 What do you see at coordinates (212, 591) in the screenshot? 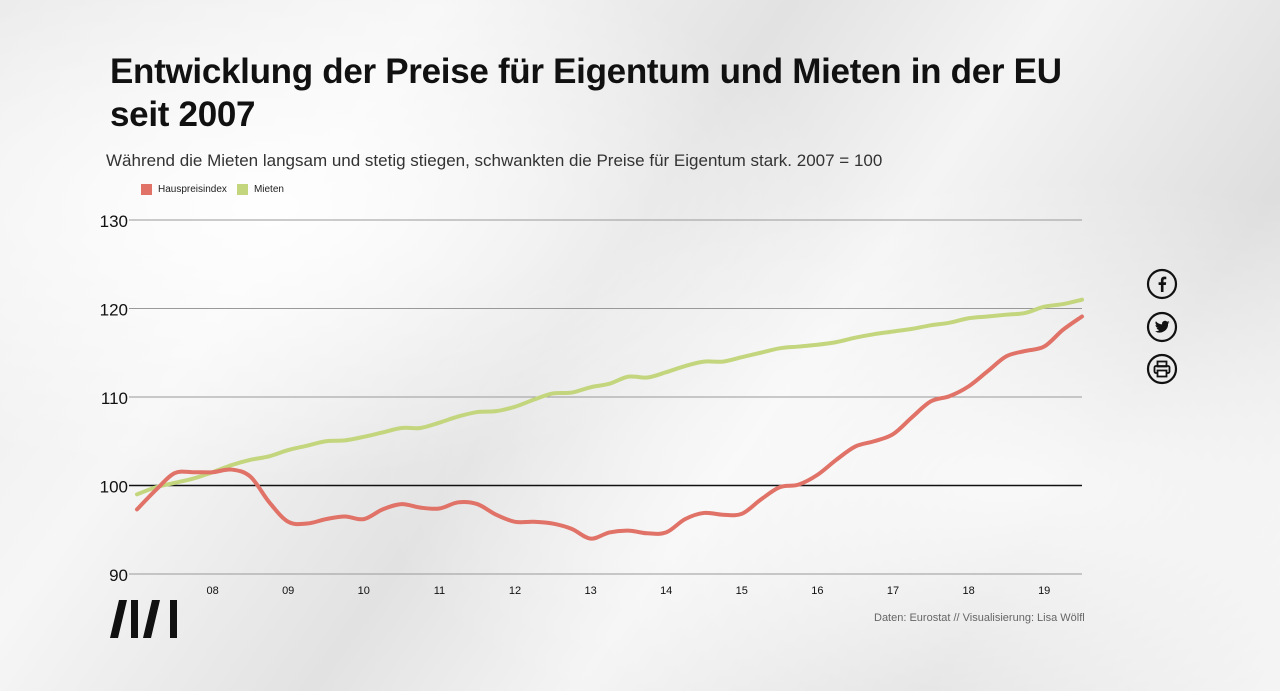
I see `x-tick-label: 08` at bounding box center [212, 591].